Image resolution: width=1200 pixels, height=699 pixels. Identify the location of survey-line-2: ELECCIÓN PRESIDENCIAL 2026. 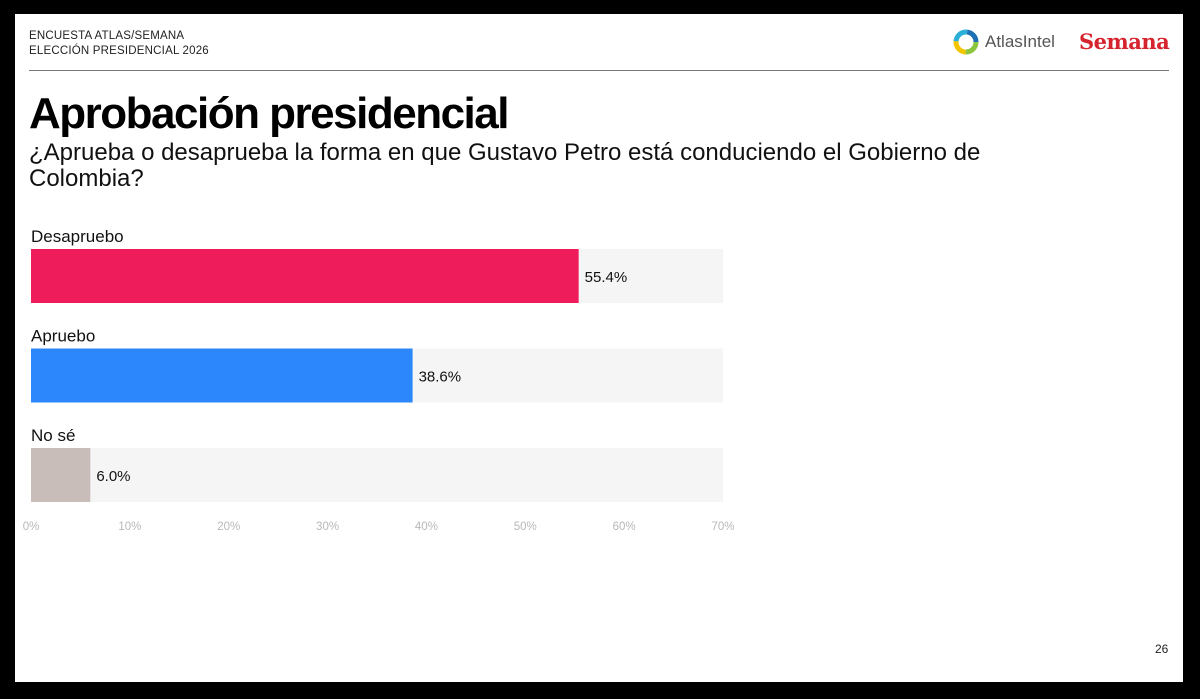
(119, 51).